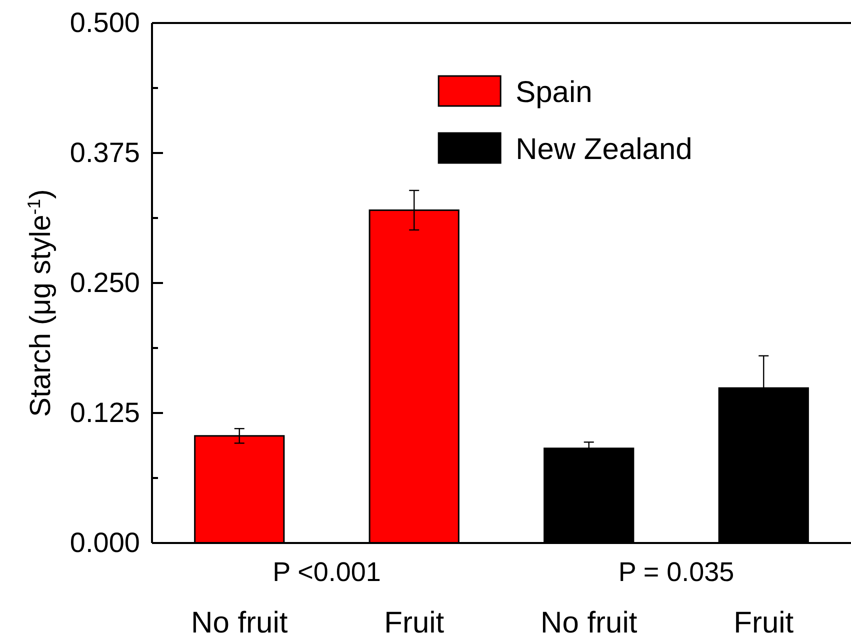 The height and width of the screenshot is (637, 851). Describe the element at coordinates (554, 92) in the screenshot. I see `legend-label: Spain` at that location.